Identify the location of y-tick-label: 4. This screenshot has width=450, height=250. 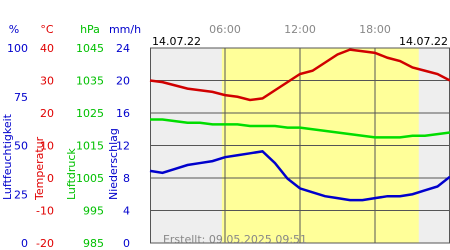
(126, 211).